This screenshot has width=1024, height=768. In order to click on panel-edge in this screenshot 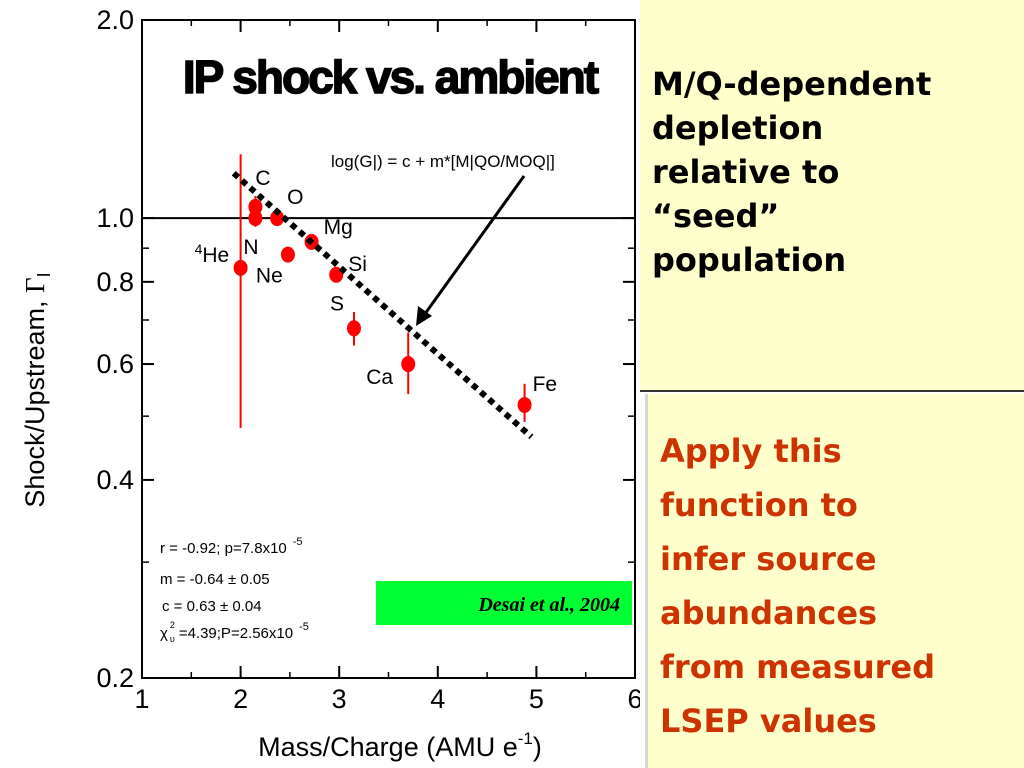, I will do `click(646, 581)`.